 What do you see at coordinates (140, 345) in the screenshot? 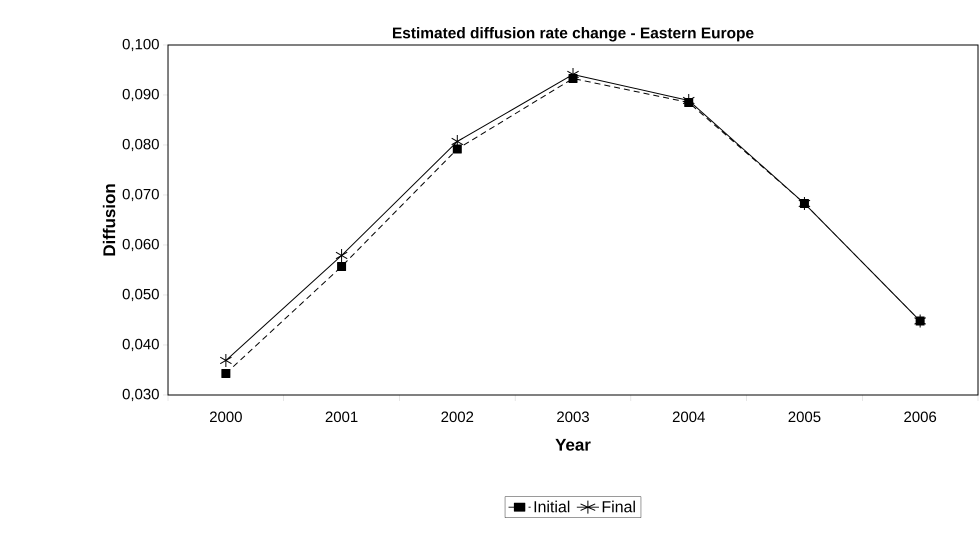
I see `y-tick-label: 0,040` at bounding box center [140, 345].